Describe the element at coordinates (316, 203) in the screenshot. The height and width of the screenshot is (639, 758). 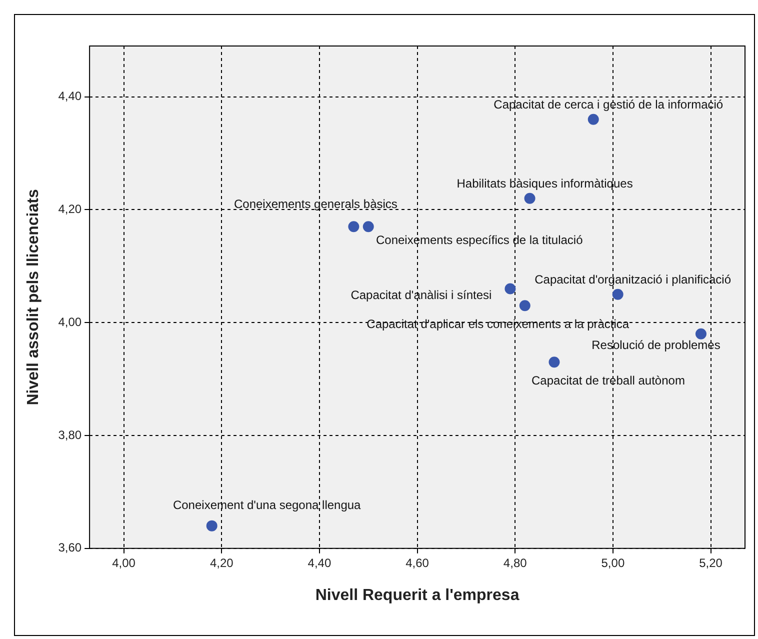
I see `annotation: Coneixements generals bàsics` at that location.